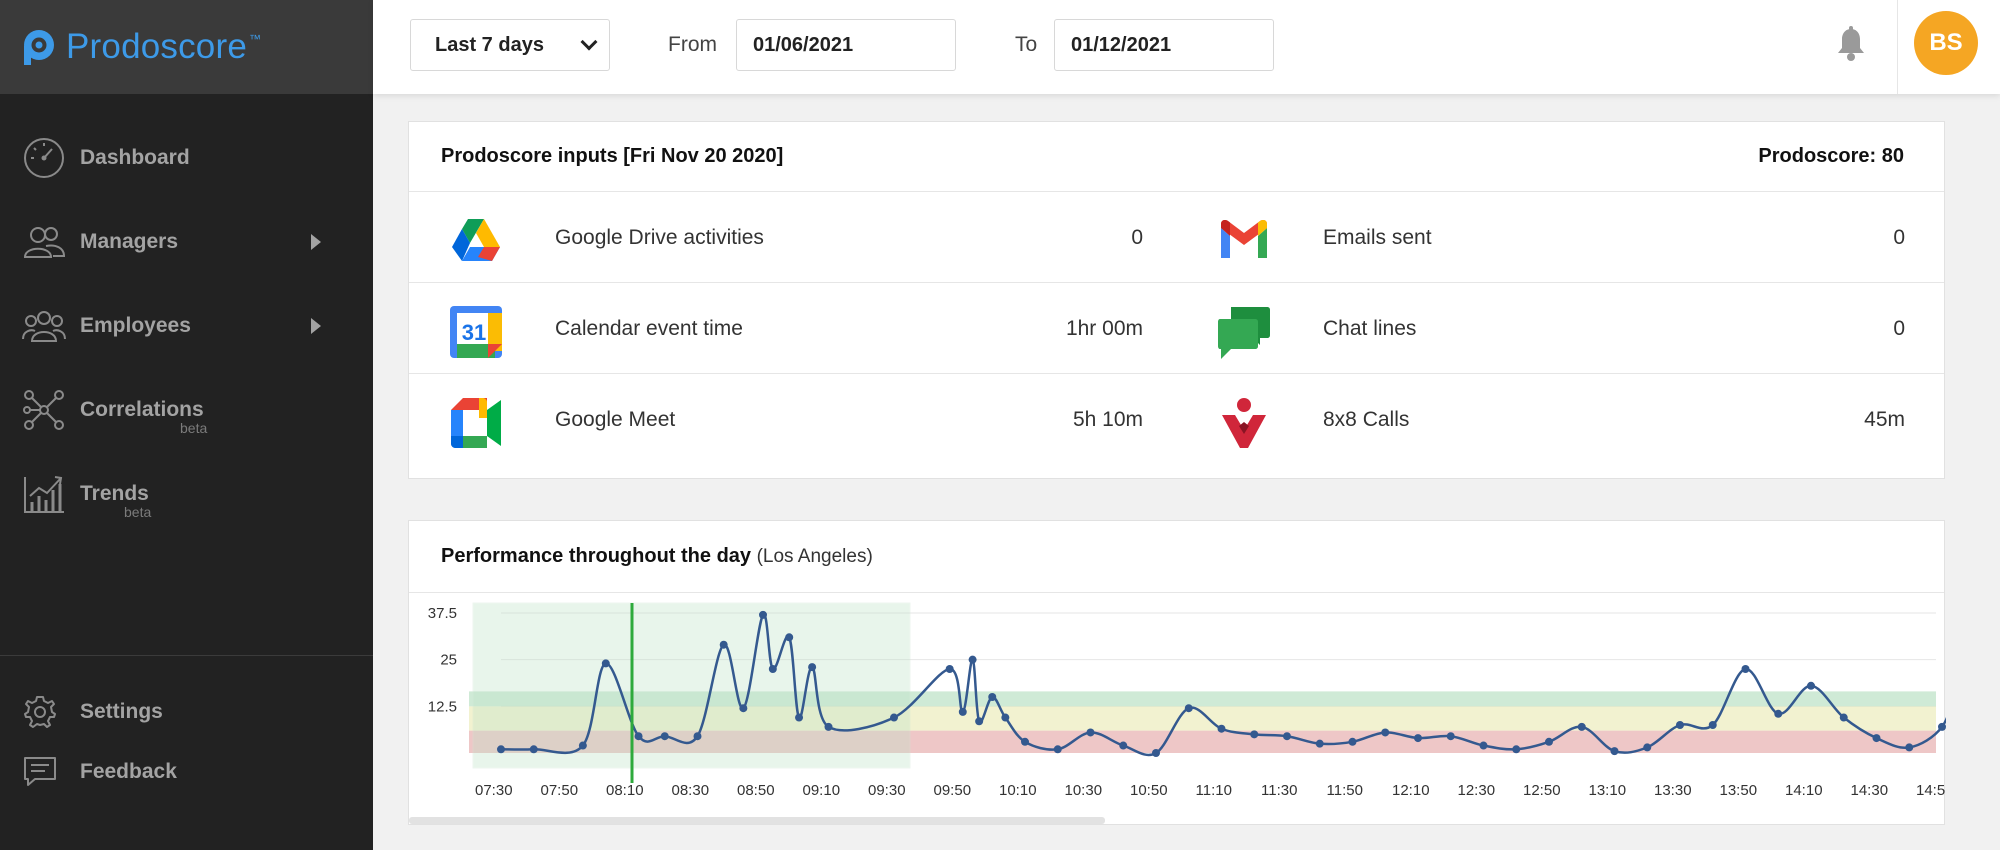  I want to click on x-tick-label: 11:30, so click(1279, 790).